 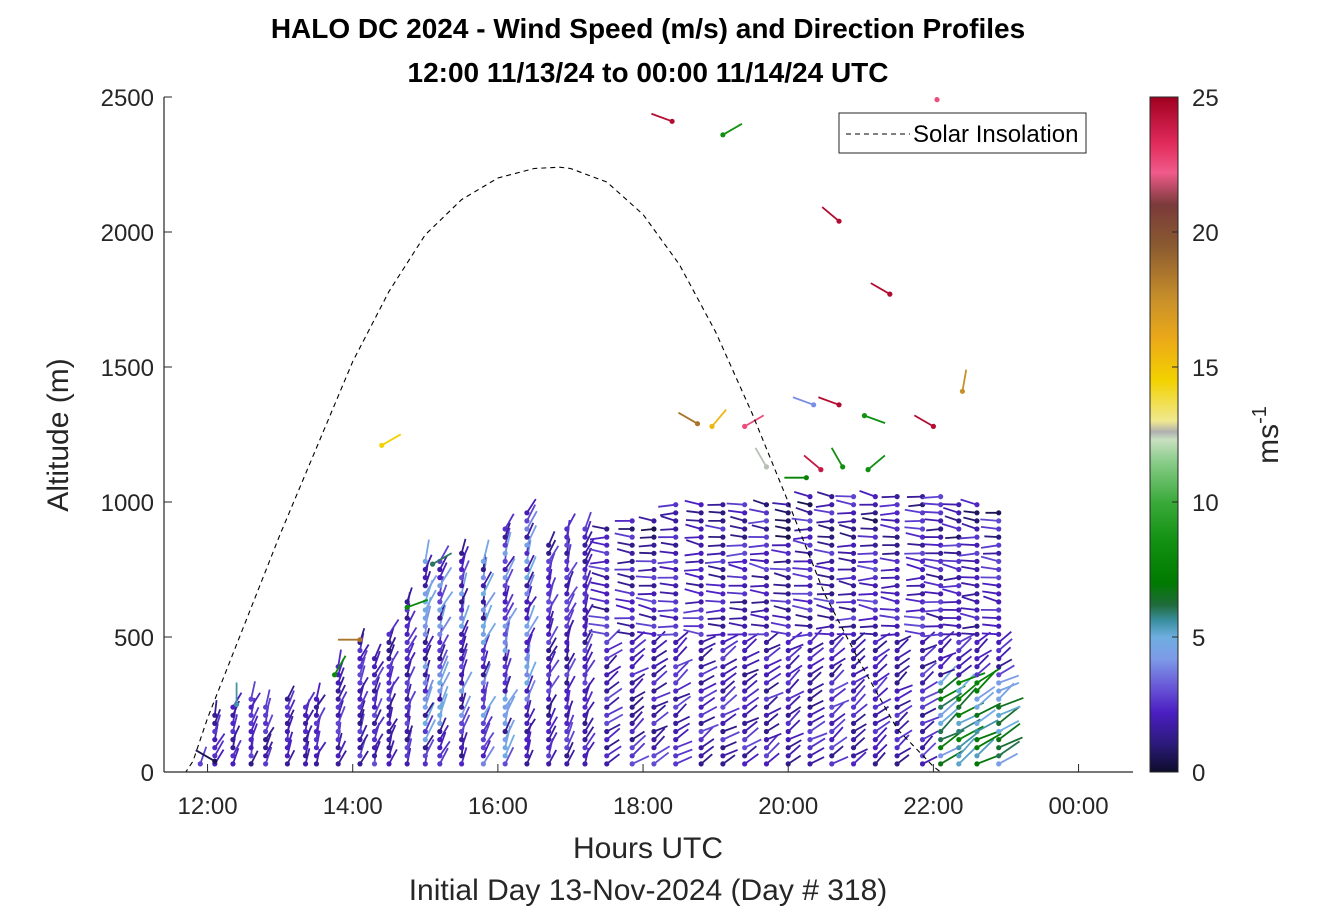 I want to click on colorbar-tick-label: 10, so click(x=1205, y=503).